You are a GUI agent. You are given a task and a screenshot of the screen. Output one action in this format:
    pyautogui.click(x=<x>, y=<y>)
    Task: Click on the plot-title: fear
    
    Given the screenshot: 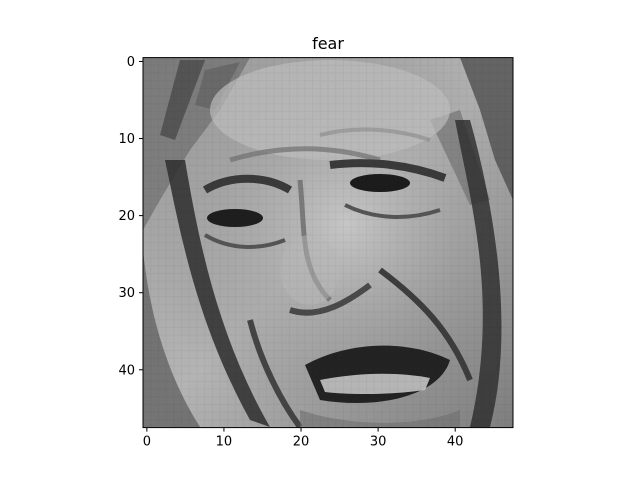 What is the action you would take?
    pyautogui.click(x=328, y=43)
    